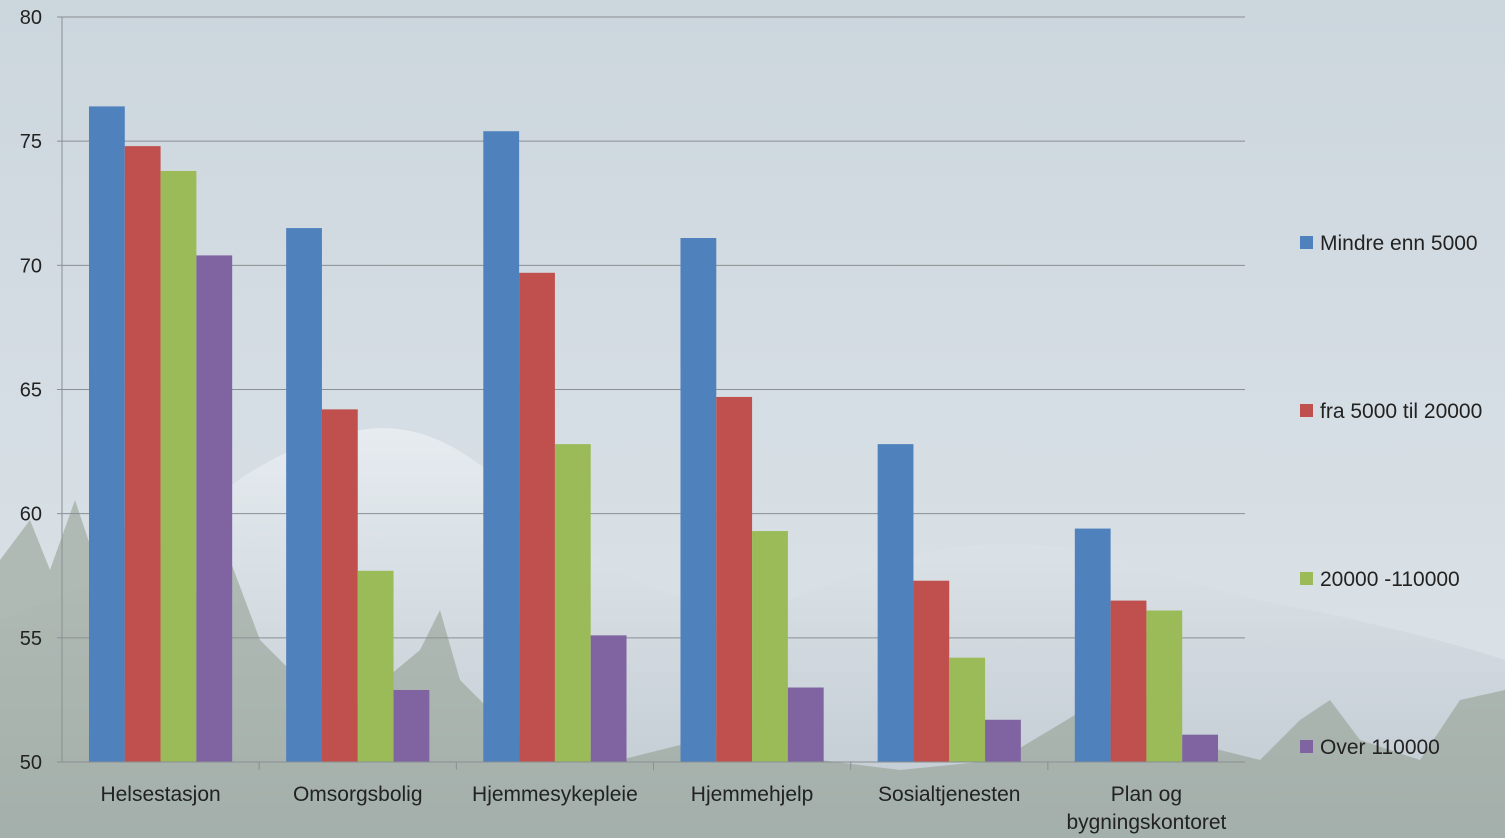  Describe the element at coordinates (31, 391) in the screenshot. I see `y-tick-label: 65` at that location.